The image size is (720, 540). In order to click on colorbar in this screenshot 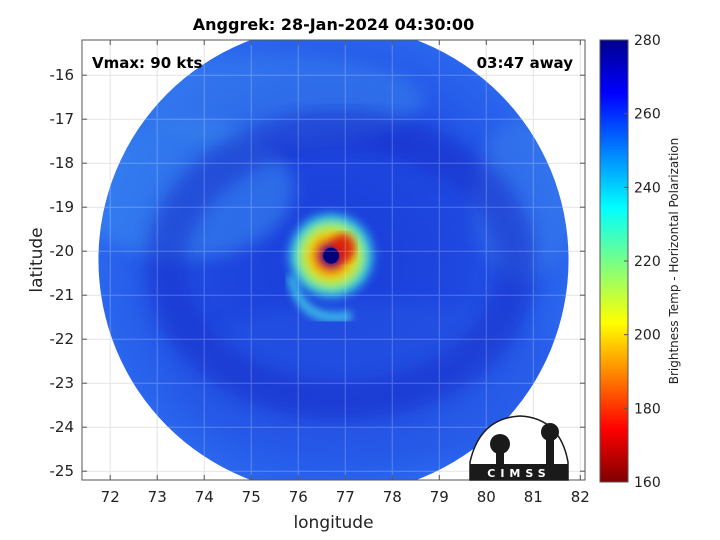, I will do `click(614, 261)`.